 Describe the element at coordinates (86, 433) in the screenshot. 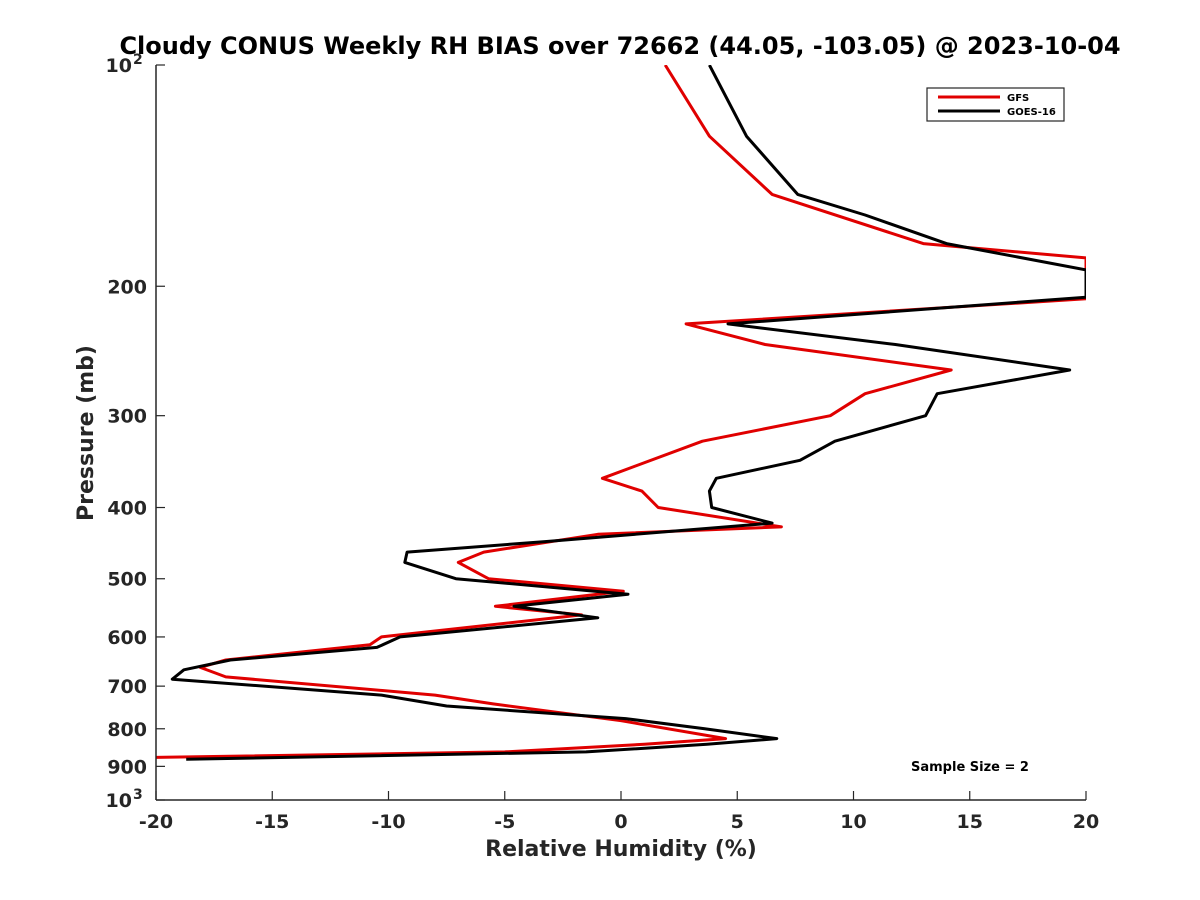

I see `y-axis-label: Pressure (mb)` at that location.